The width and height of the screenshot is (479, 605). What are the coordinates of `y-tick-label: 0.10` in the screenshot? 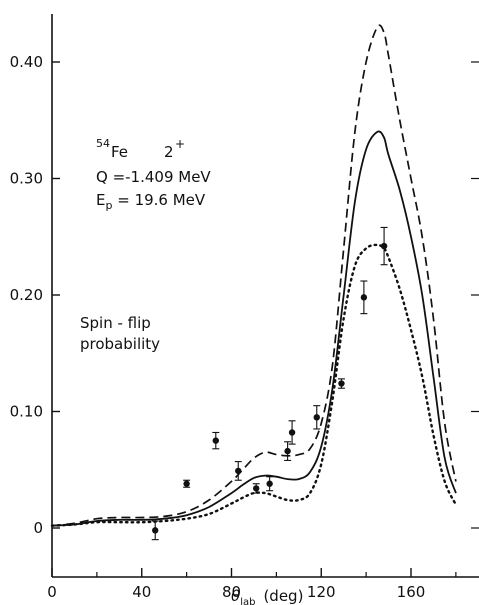 It's located at (26, 412).